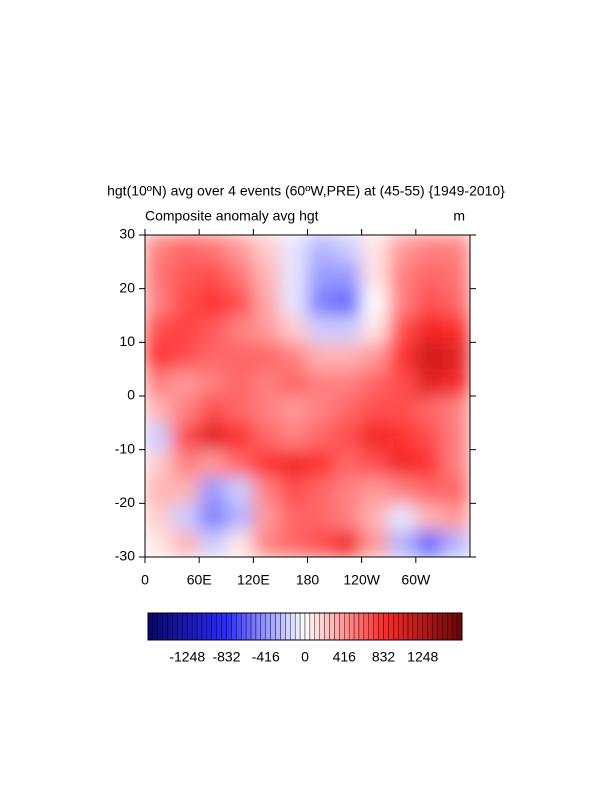 The height and width of the screenshot is (792, 612). I want to click on colorbar-frame, so click(305, 626).